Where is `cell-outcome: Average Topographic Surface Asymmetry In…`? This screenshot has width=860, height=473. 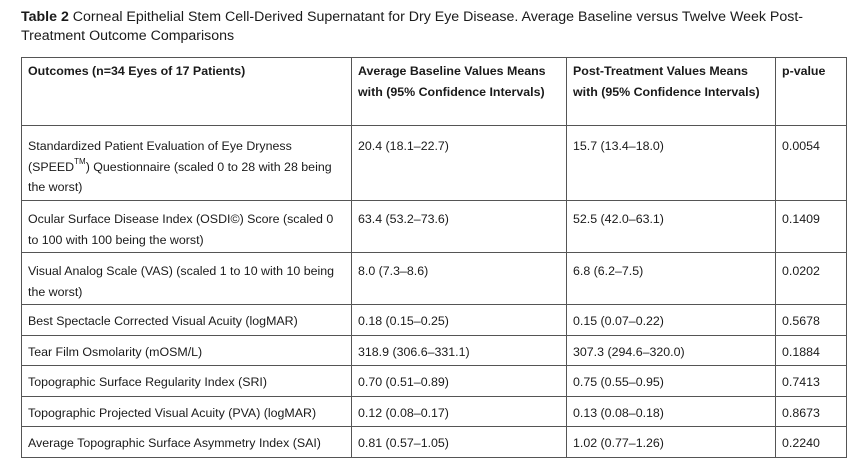
cell-outcome: Average Topographic Surface Asymmetry In… is located at coordinates (186, 442).